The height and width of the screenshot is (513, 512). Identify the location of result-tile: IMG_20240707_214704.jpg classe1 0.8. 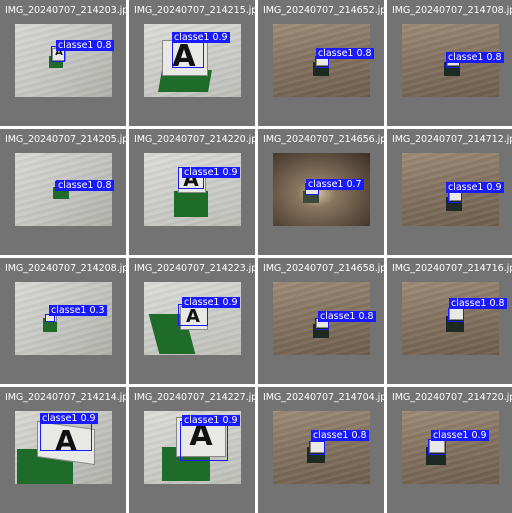
(321, 450).